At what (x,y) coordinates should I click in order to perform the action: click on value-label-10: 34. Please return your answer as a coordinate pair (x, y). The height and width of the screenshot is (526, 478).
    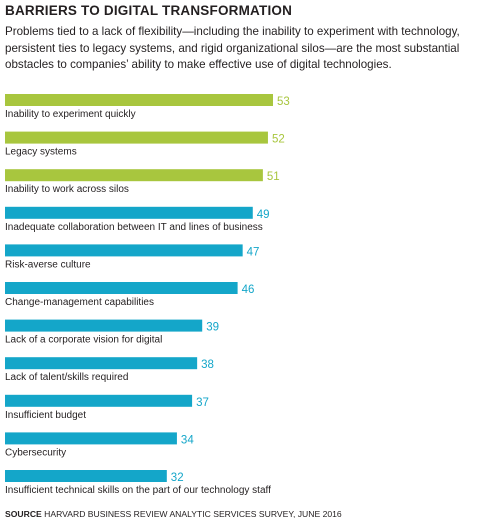
    Looking at the image, I should click on (187, 440).